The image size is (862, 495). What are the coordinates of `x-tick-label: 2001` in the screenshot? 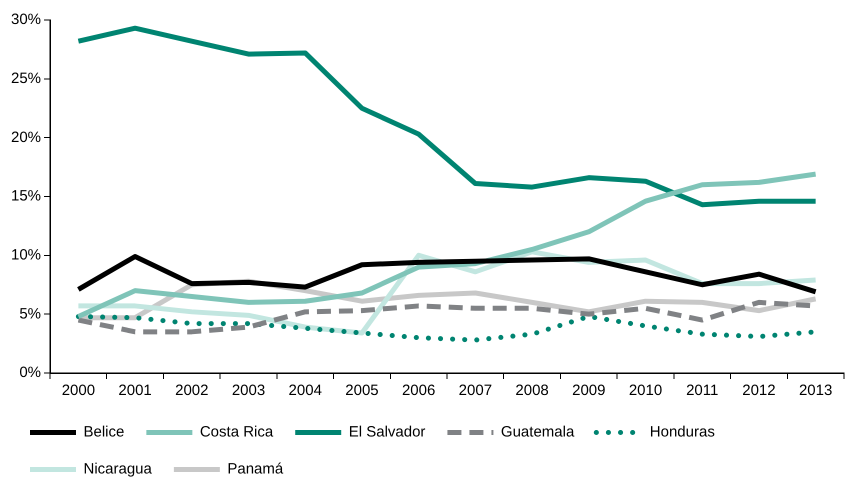 It's located at (135, 391).